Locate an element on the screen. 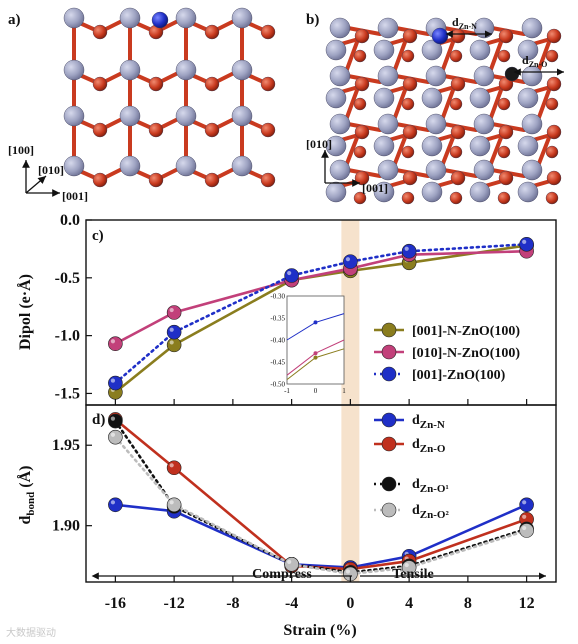  y-tick-label: -0.5 is located at coordinates (67, 278).